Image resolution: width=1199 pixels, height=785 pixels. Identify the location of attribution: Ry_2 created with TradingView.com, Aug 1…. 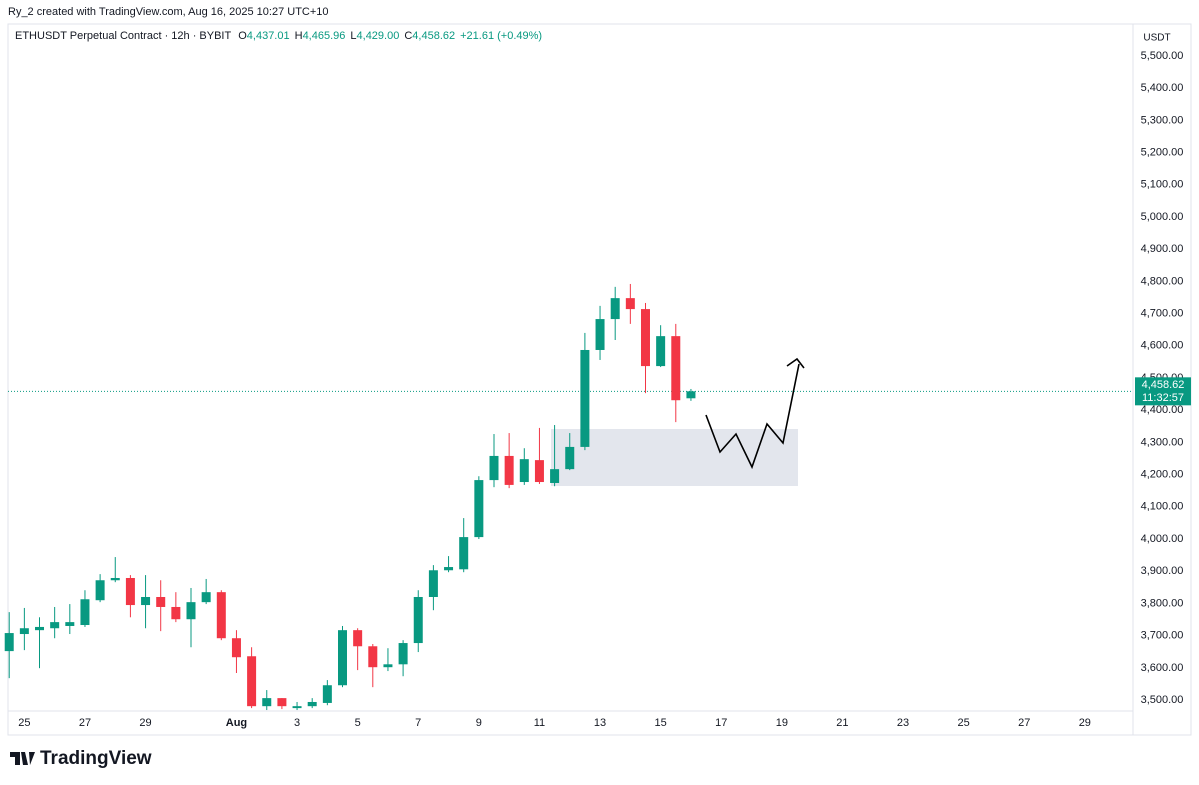
(168, 12).